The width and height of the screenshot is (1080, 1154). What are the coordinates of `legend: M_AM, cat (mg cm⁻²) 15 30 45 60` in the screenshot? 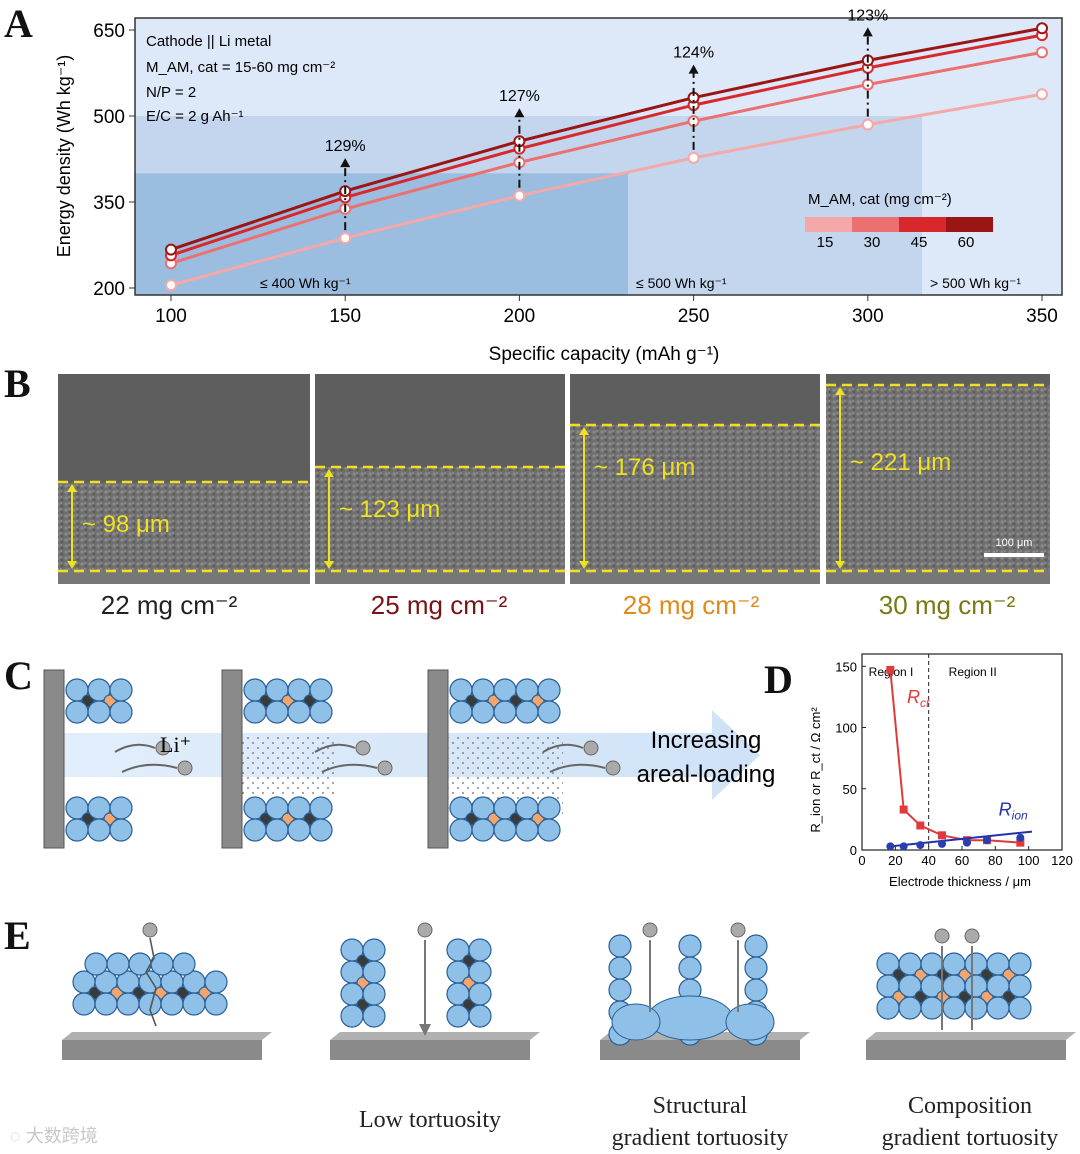 It's located at (899, 221).